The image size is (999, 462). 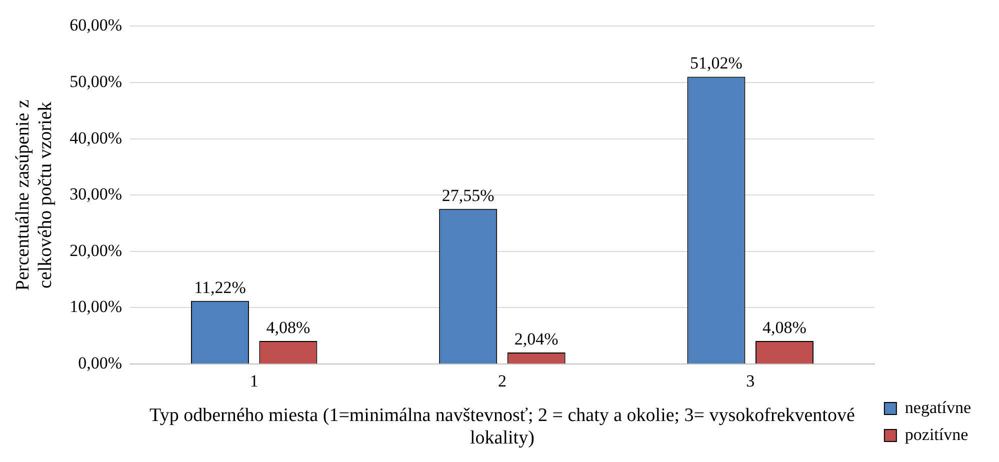 I want to click on data-label: 27,55%, so click(x=468, y=195).